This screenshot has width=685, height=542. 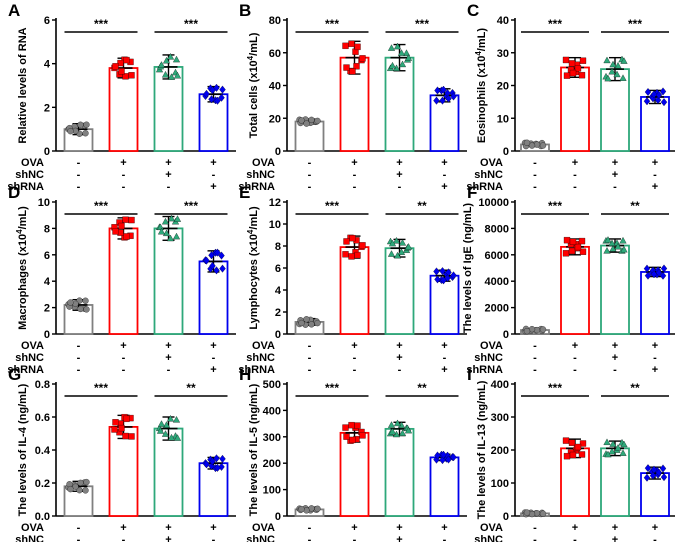 What do you see at coordinates (272, 385) in the screenshot?
I see `y-tick-label: 500` at bounding box center [272, 385].